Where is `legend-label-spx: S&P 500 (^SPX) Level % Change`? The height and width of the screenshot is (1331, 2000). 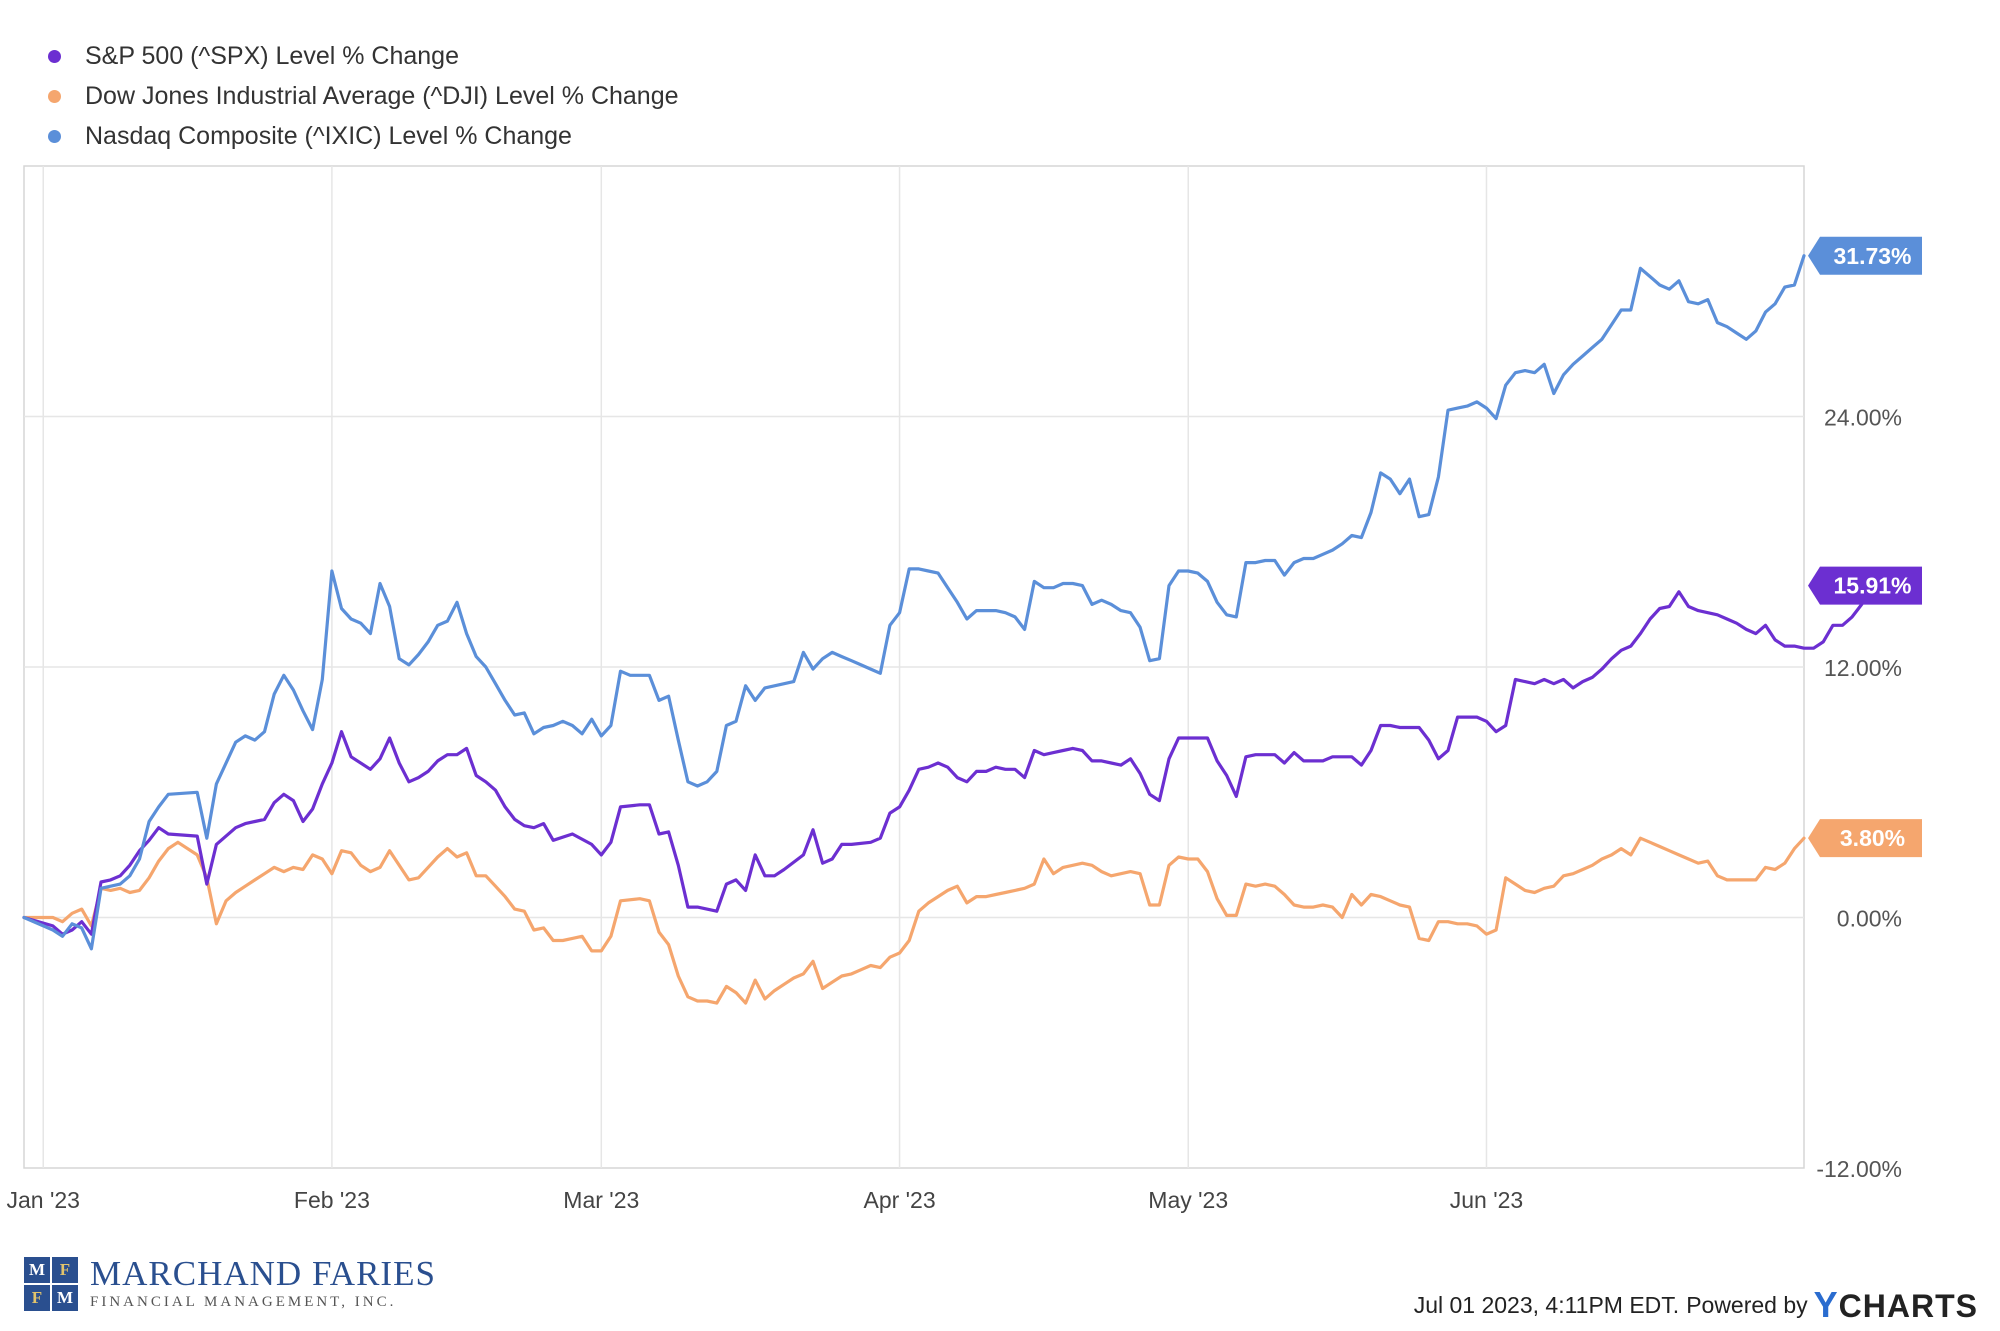
legend-label-spx: S&P 500 (^SPX) Level % Change is located at coordinates (272, 55).